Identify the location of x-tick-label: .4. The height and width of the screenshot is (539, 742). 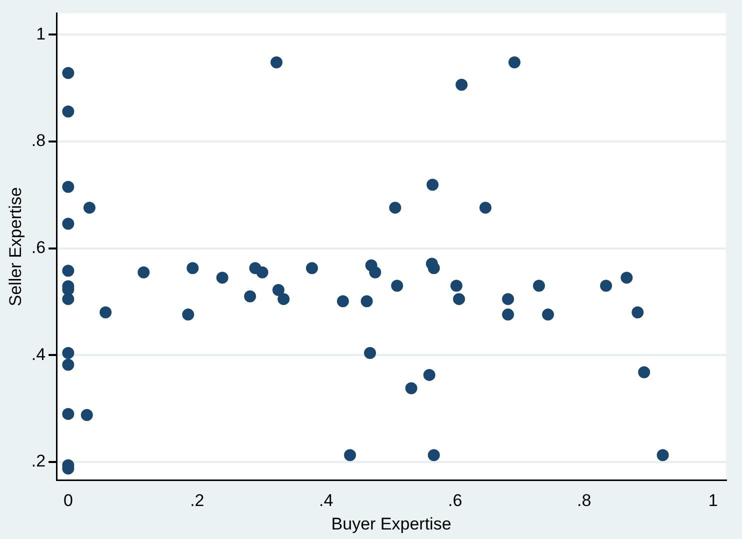
(326, 500).